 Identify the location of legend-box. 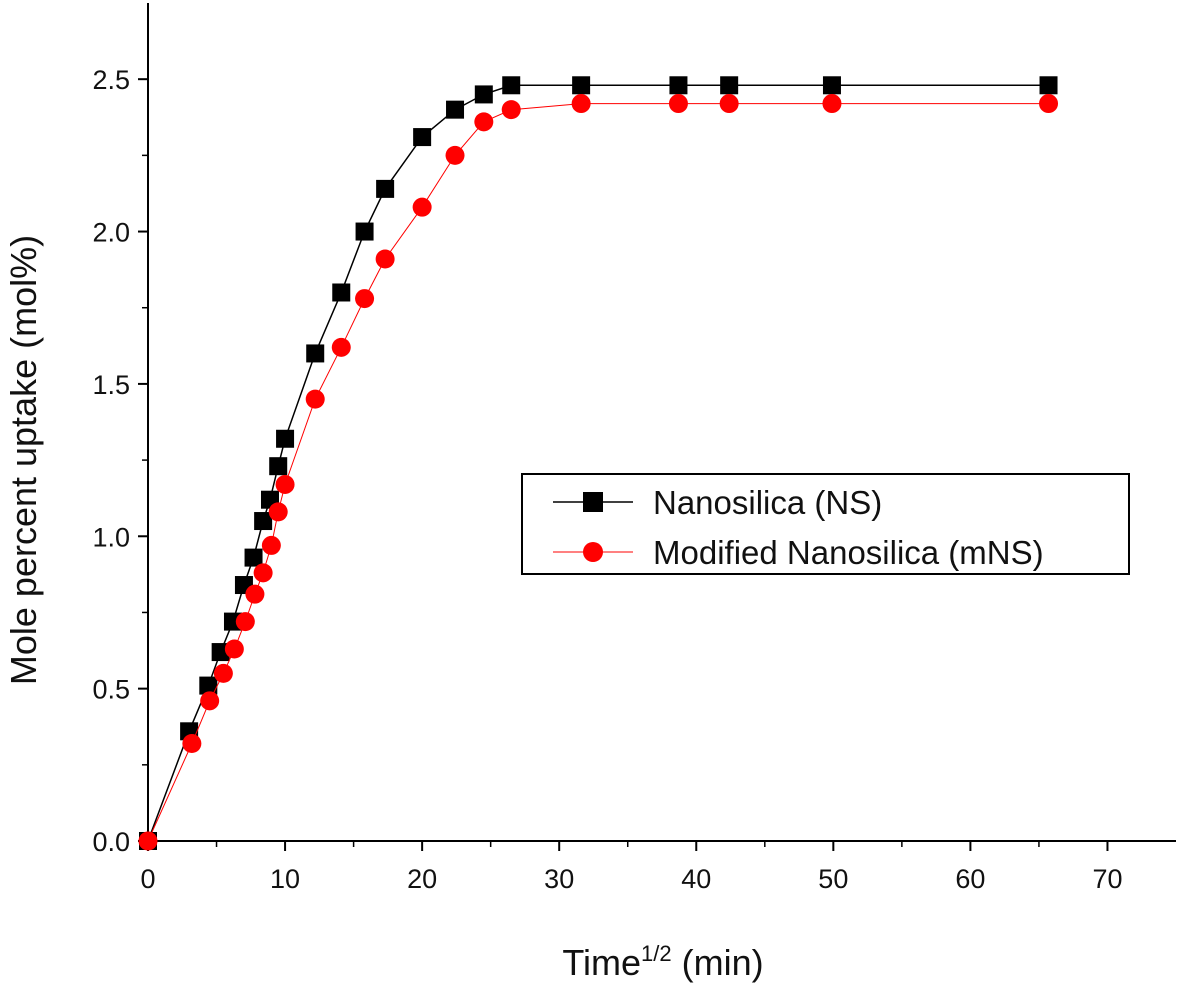
(825, 524).